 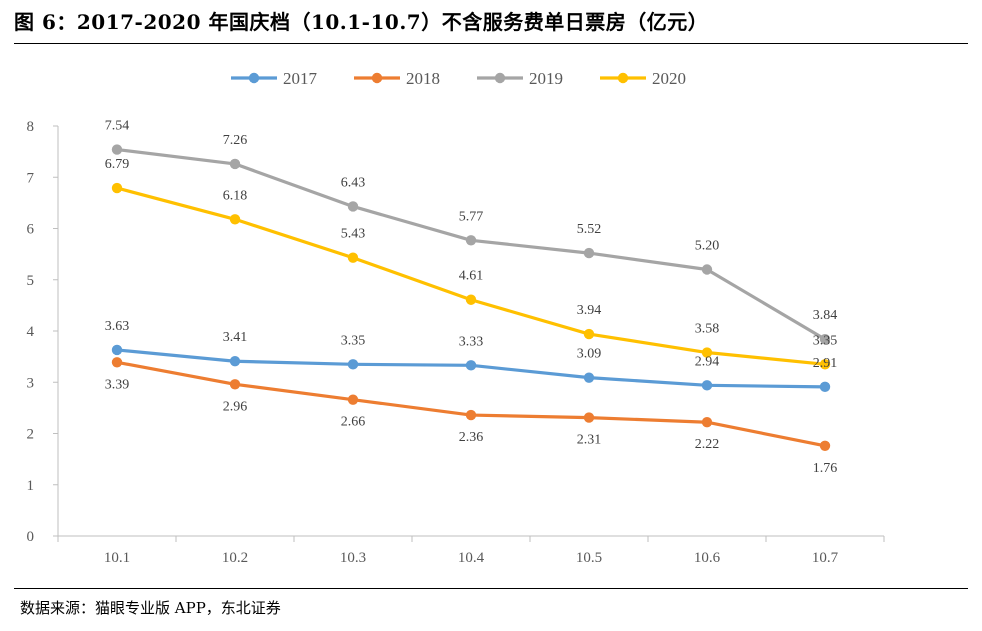 What do you see at coordinates (589, 310) in the screenshot?
I see `data-label-2020: 3.94` at bounding box center [589, 310].